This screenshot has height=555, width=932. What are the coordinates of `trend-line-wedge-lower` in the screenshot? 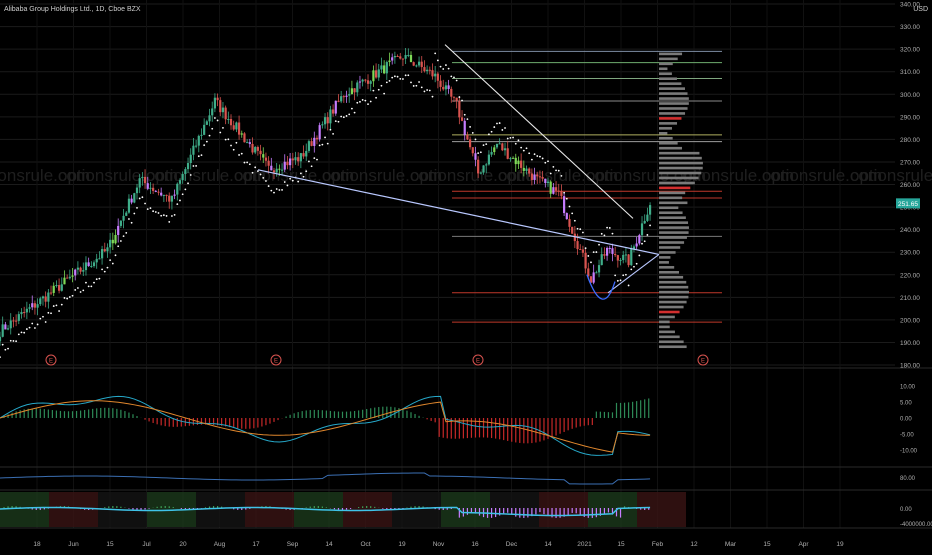 It's located at (633, 273).